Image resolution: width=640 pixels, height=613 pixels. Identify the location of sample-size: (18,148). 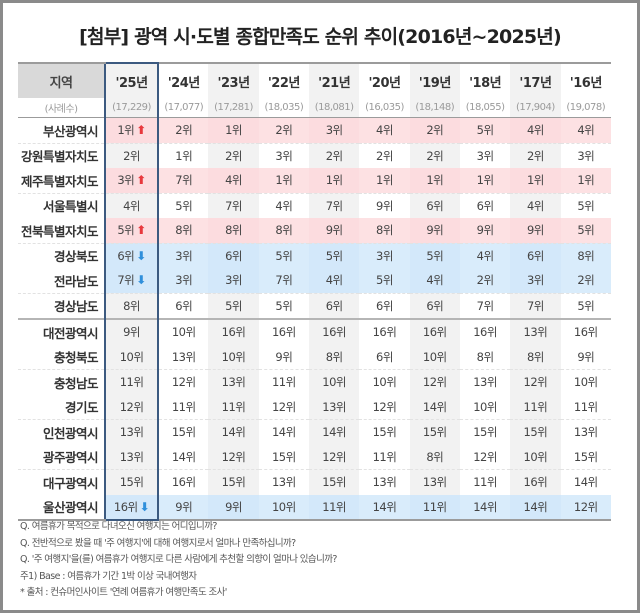
(434, 108).